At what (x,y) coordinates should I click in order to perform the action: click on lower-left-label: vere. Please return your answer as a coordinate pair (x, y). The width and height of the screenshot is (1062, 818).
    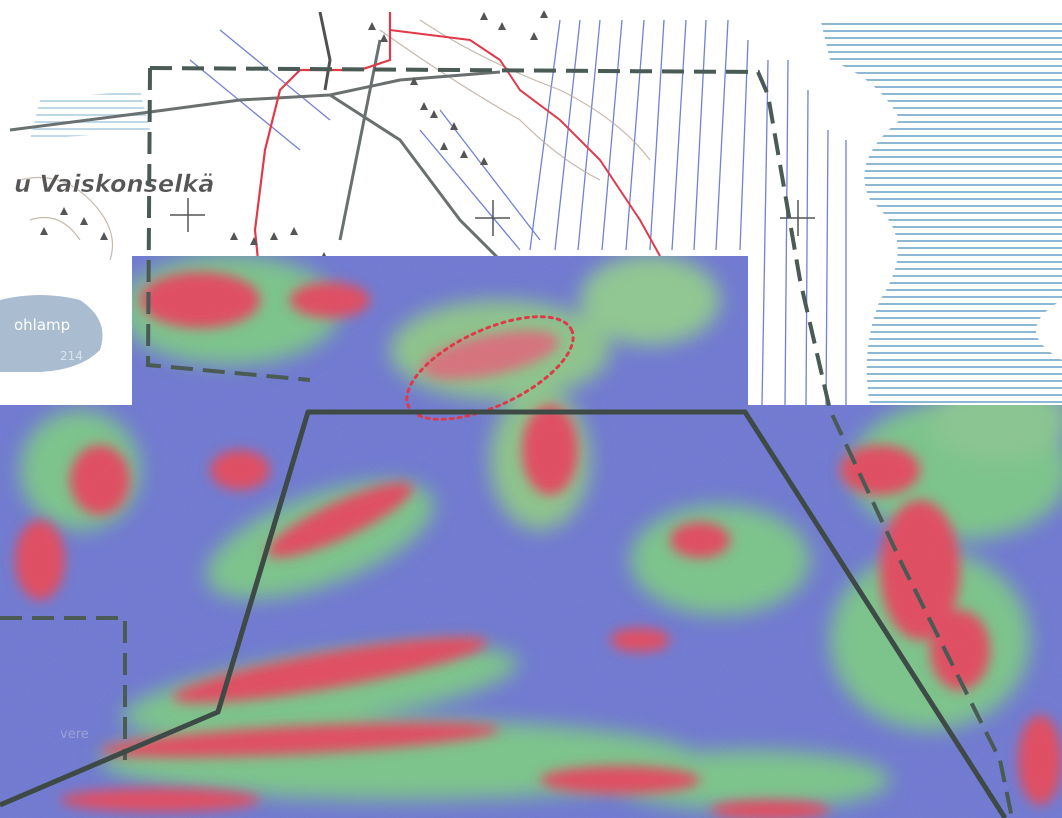
    Looking at the image, I should click on (74, 734).